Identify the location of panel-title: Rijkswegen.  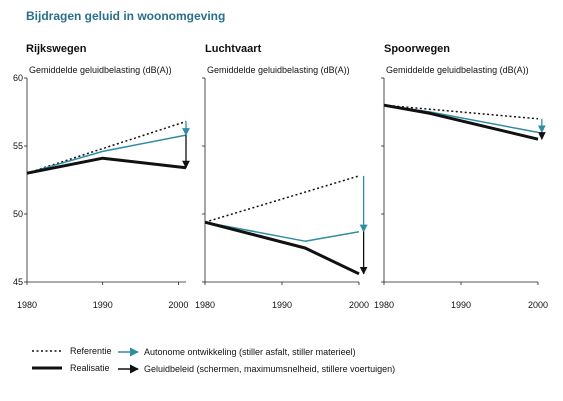
(56, 49).